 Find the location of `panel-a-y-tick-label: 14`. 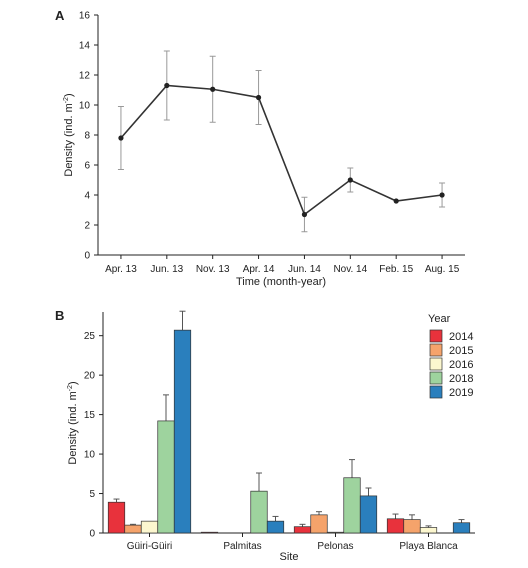

panel-a-y-tick-label: 14 is located at coordinates (85, 46).